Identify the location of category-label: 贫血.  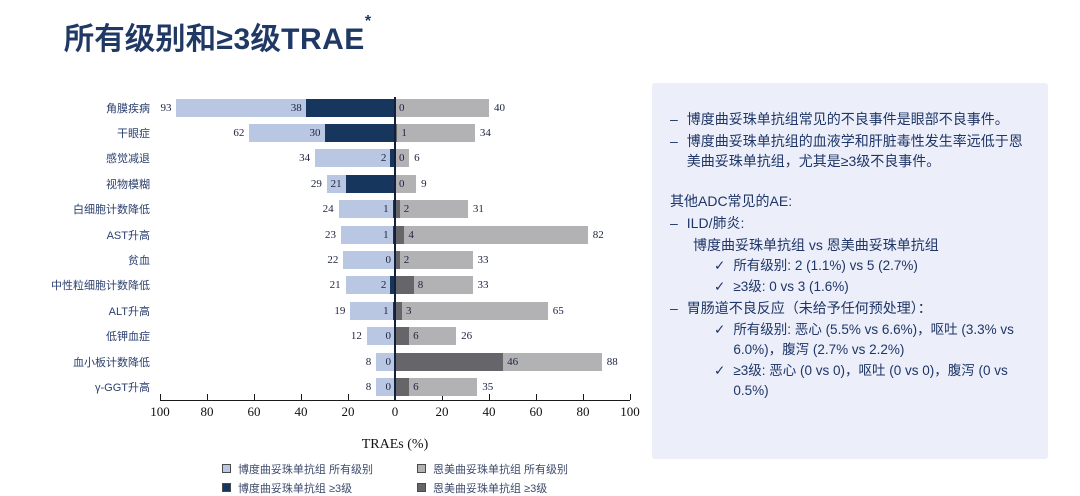
(139, 261).